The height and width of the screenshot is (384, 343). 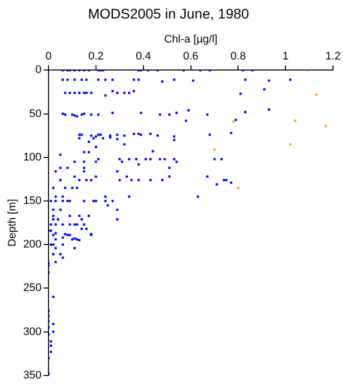 What do you see at coordinates (285, 56) in the screenshot?
I see `x-tick-label: 1` at bounding box center [285, 56].